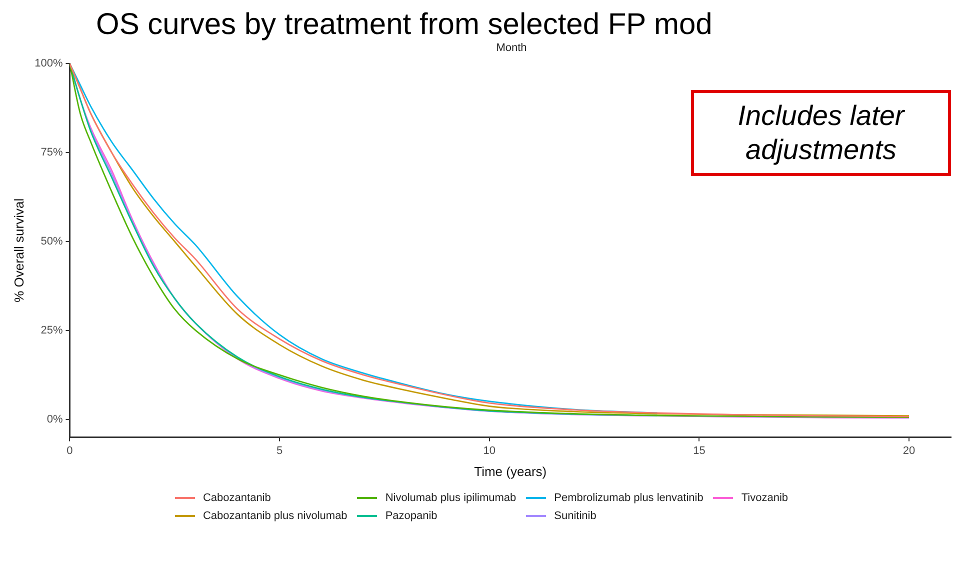 This screenshot has width=963, height=568. Describe the element at coordinates (54, 419) in the screenshot. I see `y-tick-label: 0%` at that location.